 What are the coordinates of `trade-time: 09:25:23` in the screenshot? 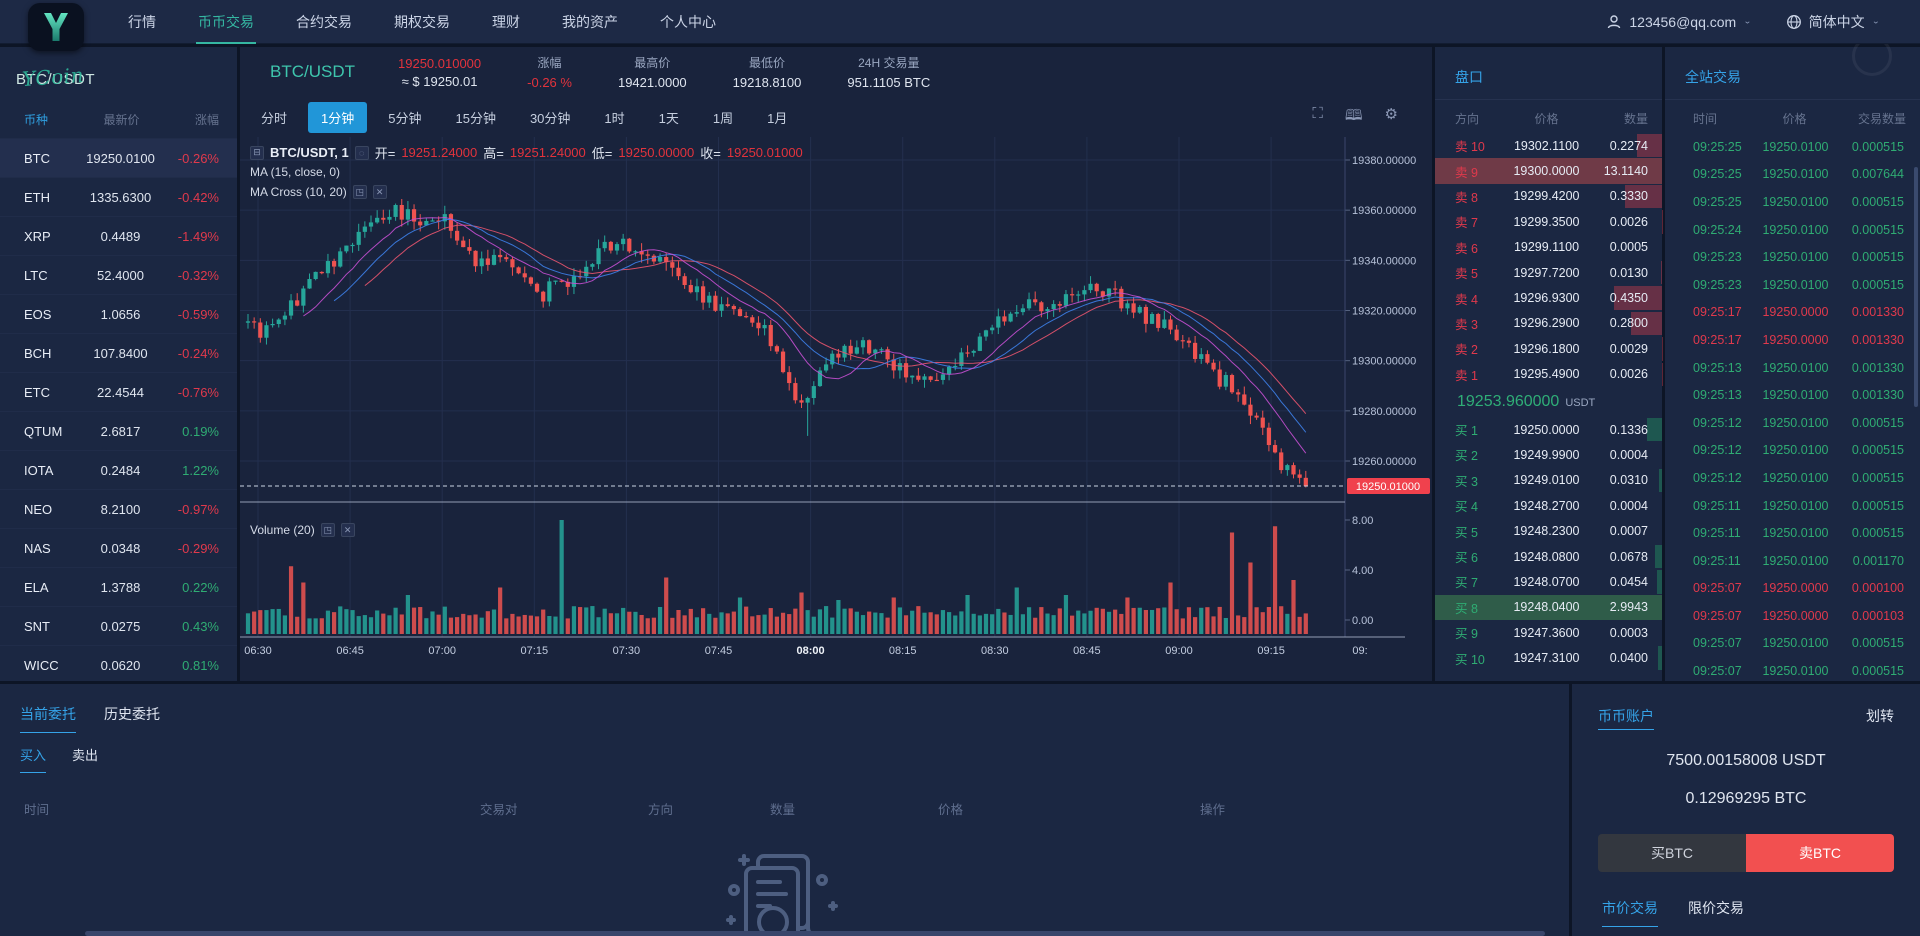 It's located at (1717, 257).